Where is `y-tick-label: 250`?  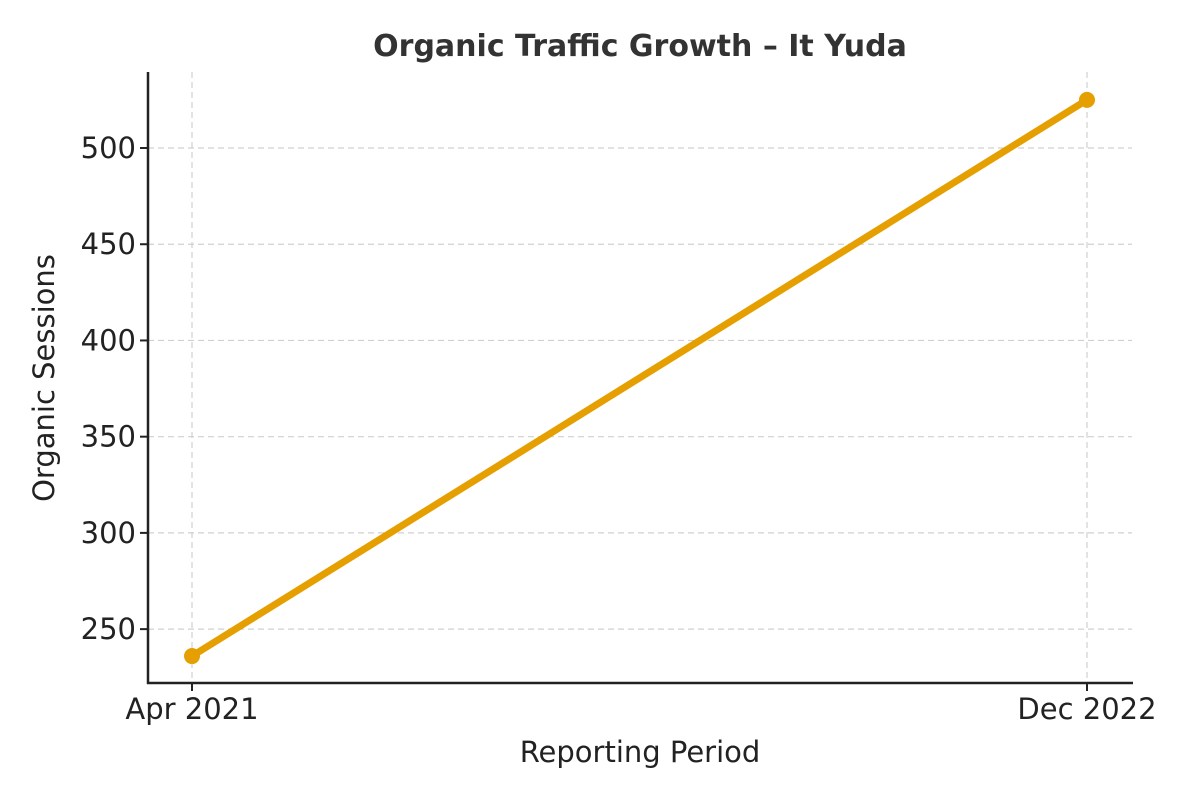 y-tick-label: 250 is located at coordinates (108, 629).